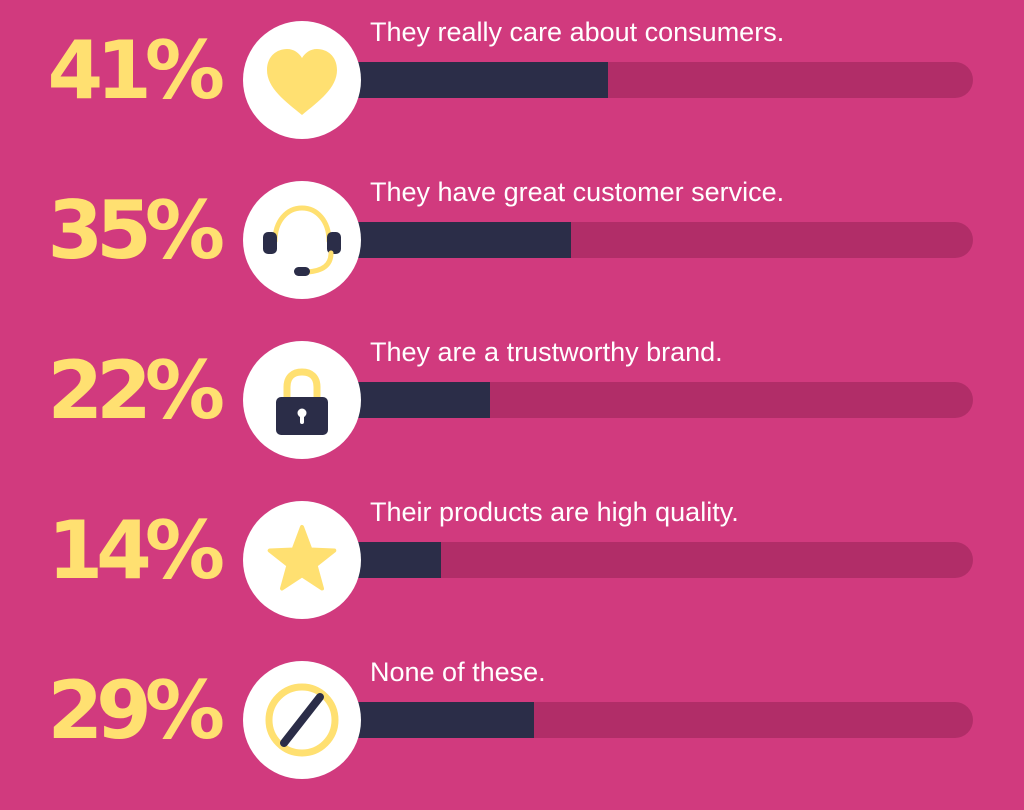 Image resolution: width=1024 pixels, height=810 pixels. I want to click on percent-value: 41%, so click(136, 70).